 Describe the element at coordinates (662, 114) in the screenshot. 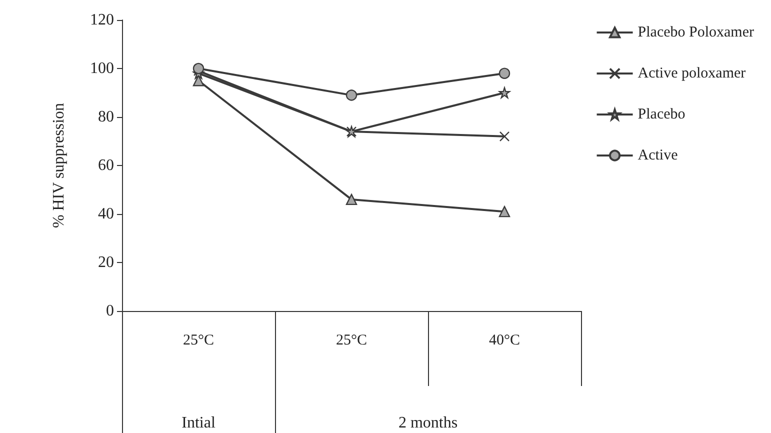

I see `legend-label: Placebo` at that location.